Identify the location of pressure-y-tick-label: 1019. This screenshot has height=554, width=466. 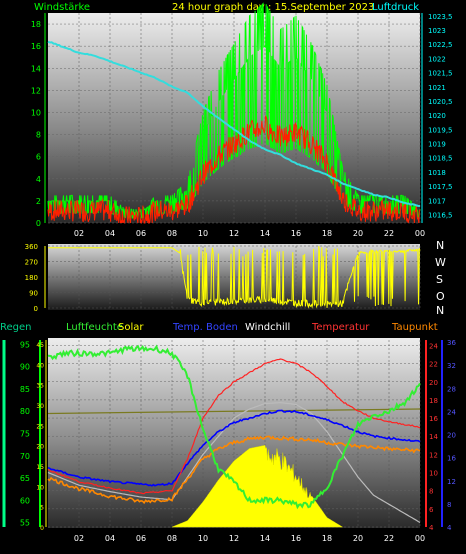
(437, 145).